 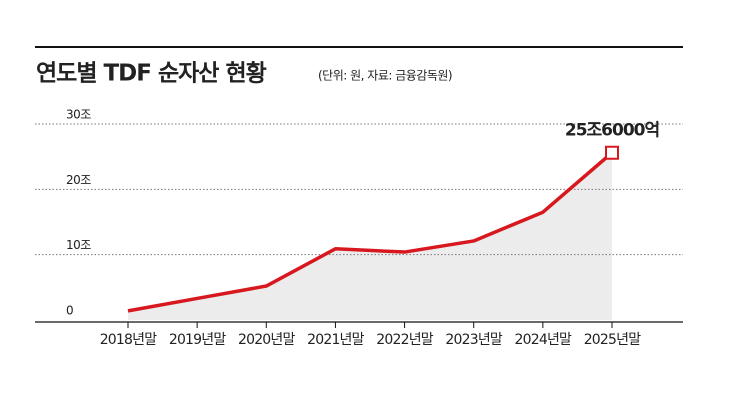 What do you see at coordinates (198, 340) in the screenshot?
I see `x-tick-label: 2019년말` at bounding box center [198, 340].